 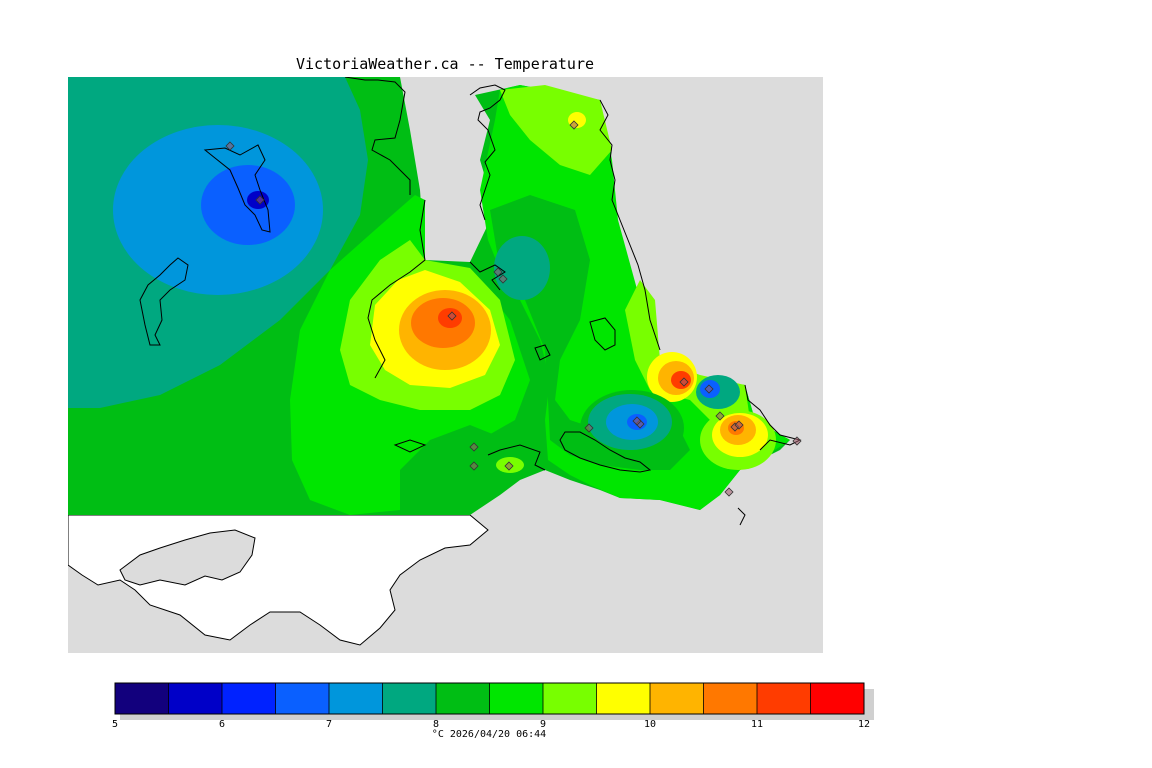 What do you see at coordinates (222, 724) in the screenshot?
I see `legend-tick-label: 6` at bounding box center [222, 724].